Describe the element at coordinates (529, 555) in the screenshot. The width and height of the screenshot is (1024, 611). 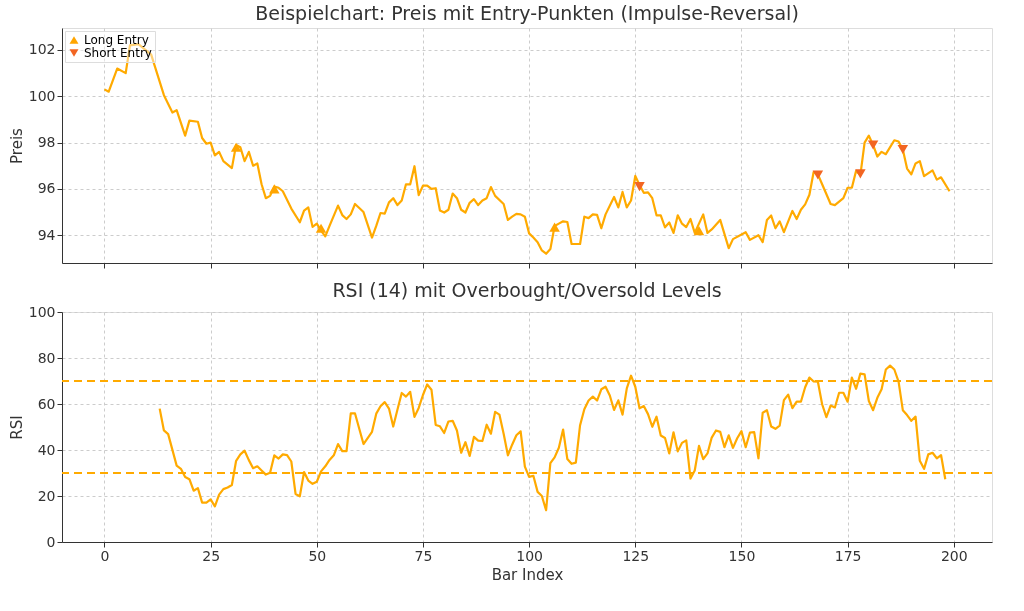
I see `x-tick-label: 100` at that location.